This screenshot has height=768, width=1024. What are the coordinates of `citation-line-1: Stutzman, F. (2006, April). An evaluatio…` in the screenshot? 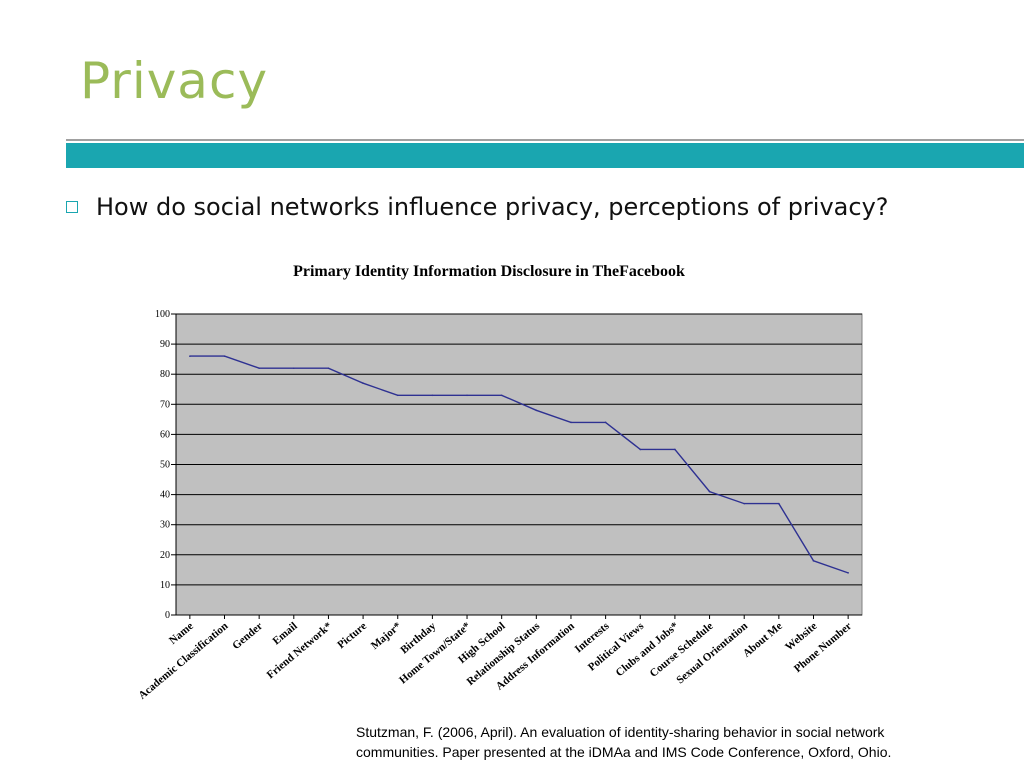 It's located at (620, 732).